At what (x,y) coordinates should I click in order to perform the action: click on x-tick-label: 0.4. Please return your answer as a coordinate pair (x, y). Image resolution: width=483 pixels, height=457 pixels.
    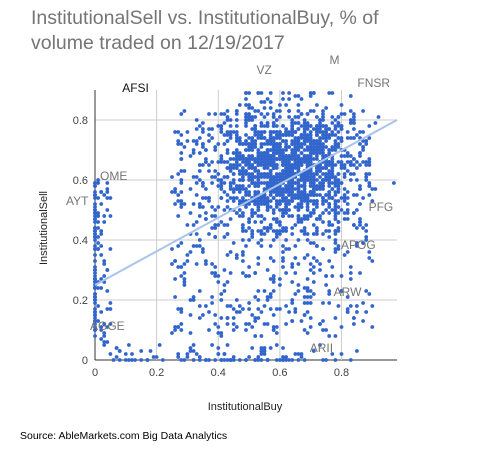
    Looking at the image, I should click on (218, 373).